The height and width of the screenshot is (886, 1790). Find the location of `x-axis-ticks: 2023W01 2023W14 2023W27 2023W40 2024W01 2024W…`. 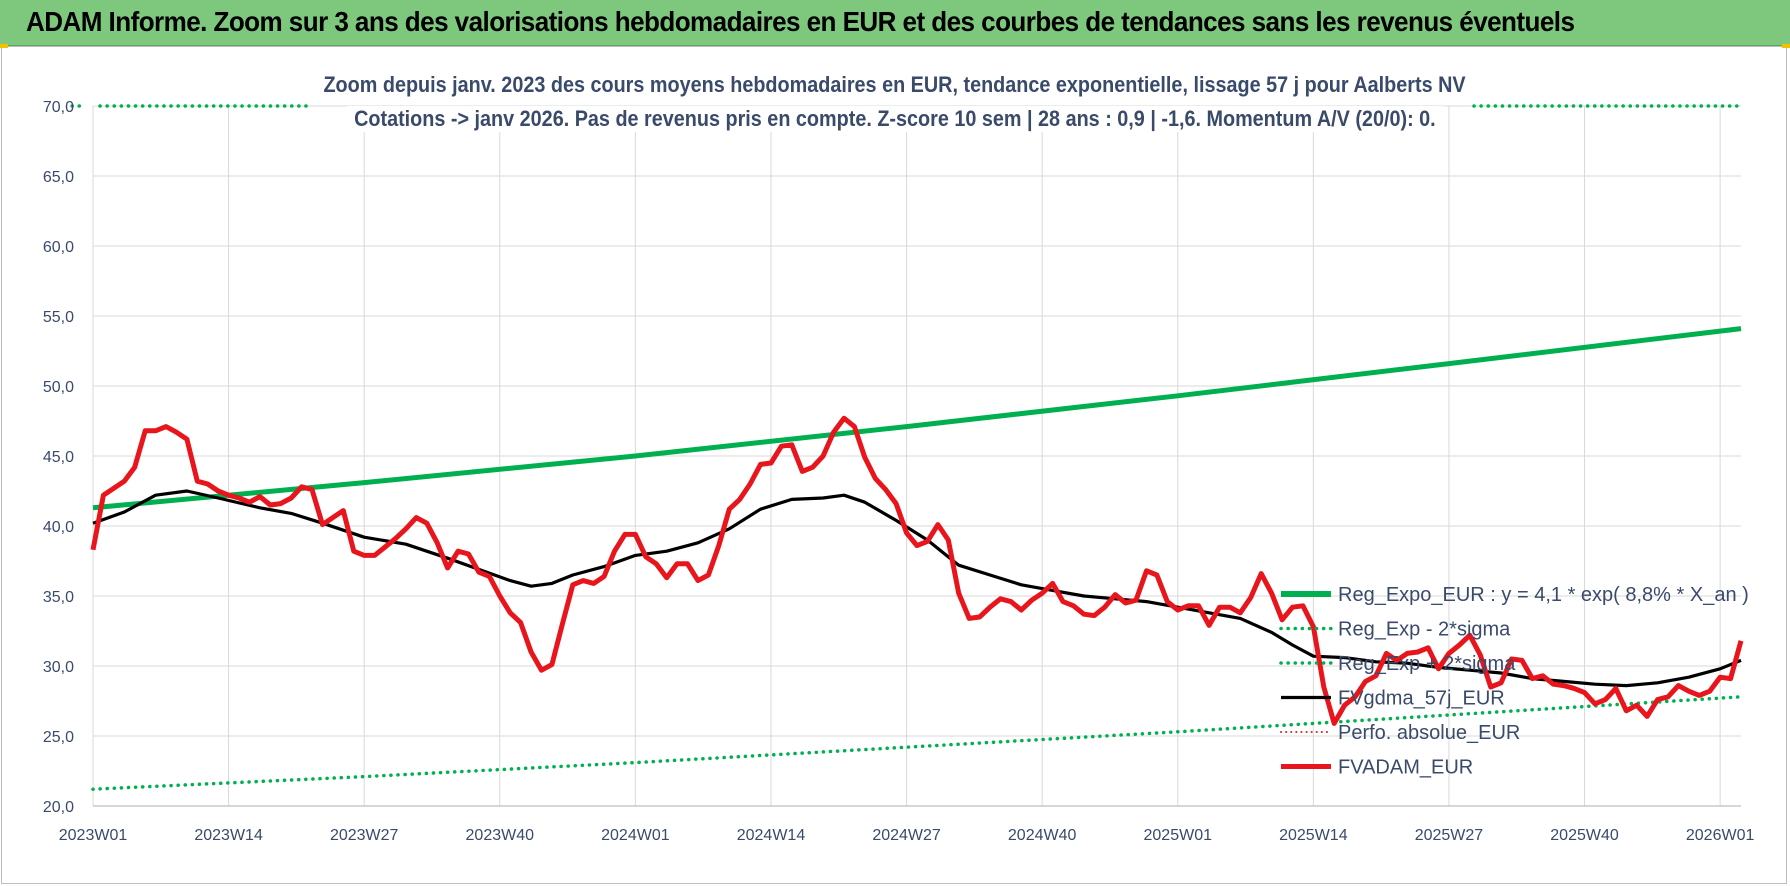

x-axis-ticks: 2023W01 2023W14 2023W27 2023W40 2024W01 2024W… is located at coordinates (907, 835).